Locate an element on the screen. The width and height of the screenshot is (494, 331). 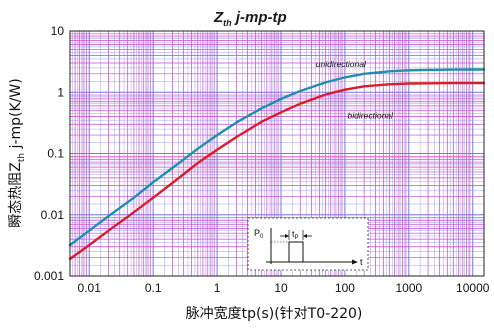
inset-frame is located at coordinates (308, 244).